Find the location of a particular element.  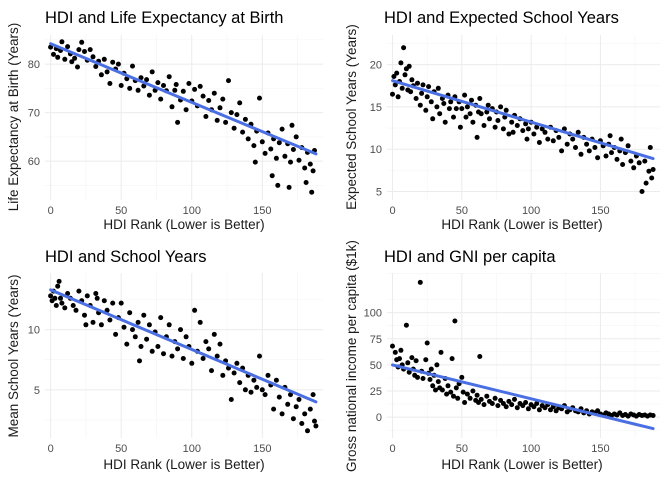

x-tick-label: 50 is located at coordinates (121, 449).